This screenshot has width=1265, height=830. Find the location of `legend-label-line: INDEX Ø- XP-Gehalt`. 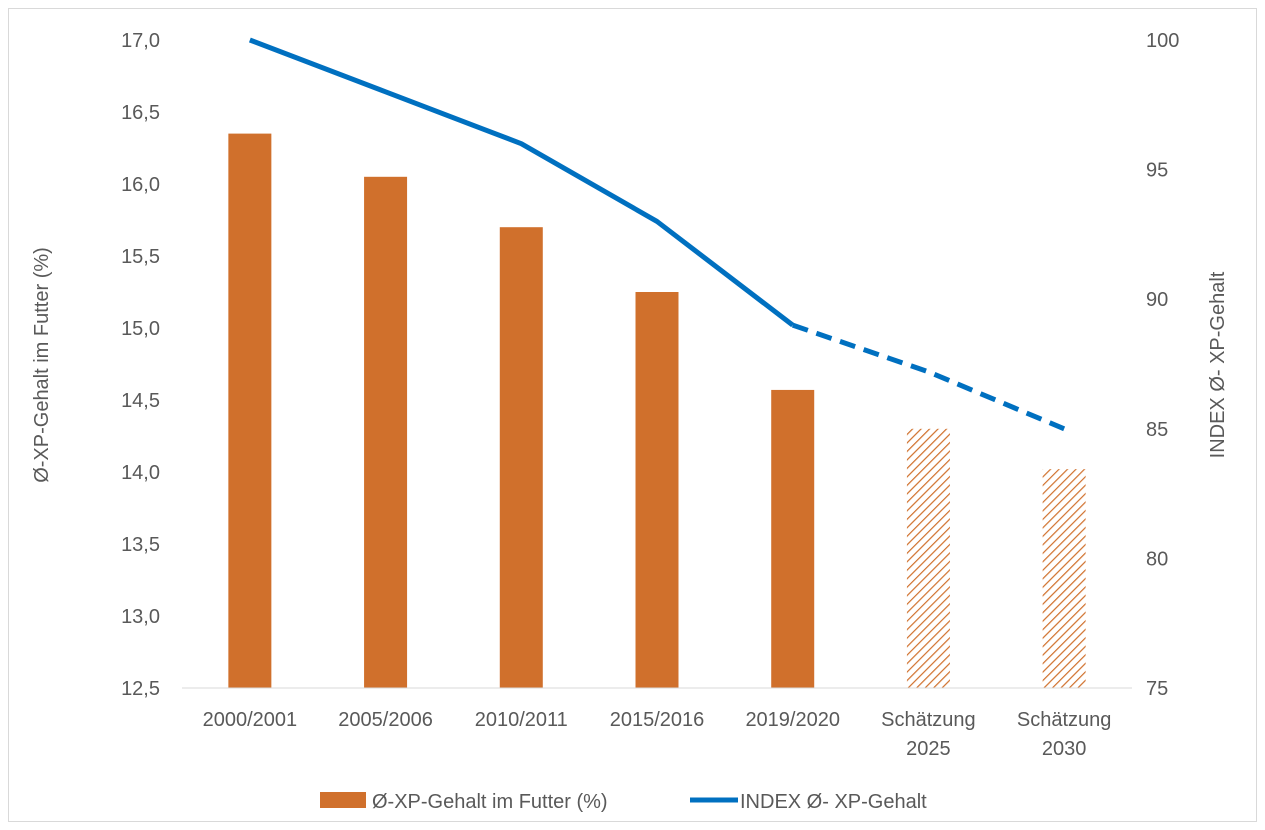

legend-label-line: INDEX Ø- XP-Gehalt is located at coordinates (833, 802).